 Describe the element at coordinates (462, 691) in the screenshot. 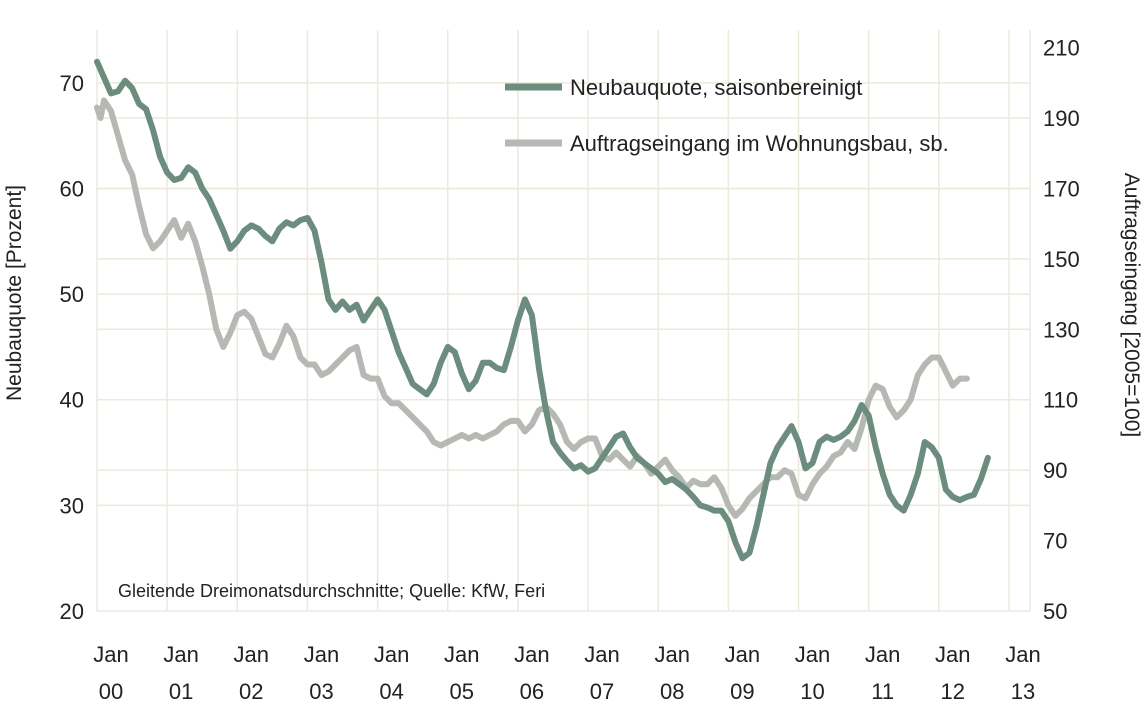

I see `x-tick-label-year: 05` at that location.